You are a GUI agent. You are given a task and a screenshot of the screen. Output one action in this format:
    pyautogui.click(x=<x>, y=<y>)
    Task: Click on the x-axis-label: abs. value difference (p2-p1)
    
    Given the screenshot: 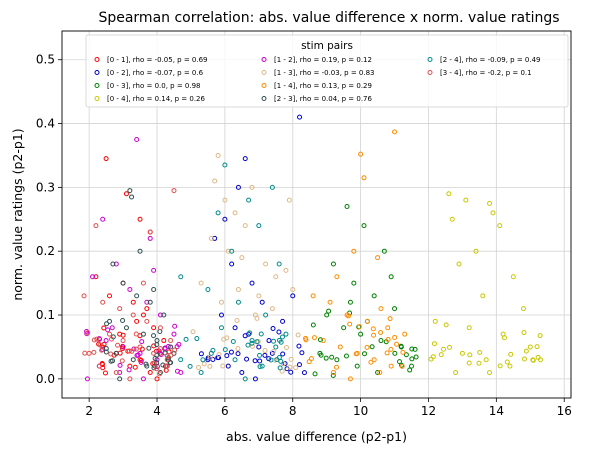 What is the action you would take?
    pyautogui.click(x=316, y=436)
    